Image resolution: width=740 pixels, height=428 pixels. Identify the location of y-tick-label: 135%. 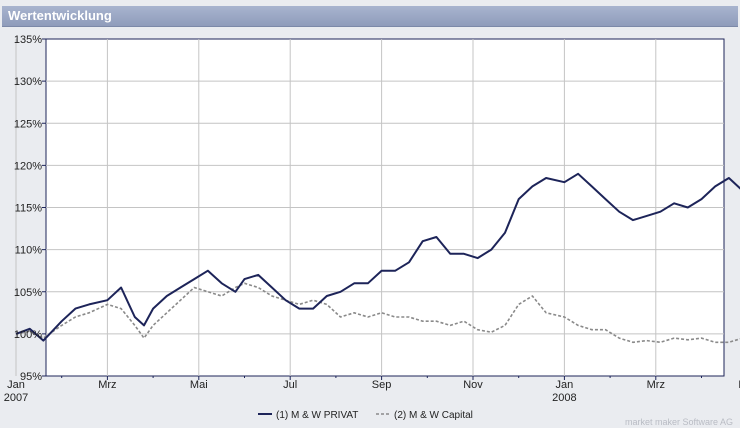
(28, 40).